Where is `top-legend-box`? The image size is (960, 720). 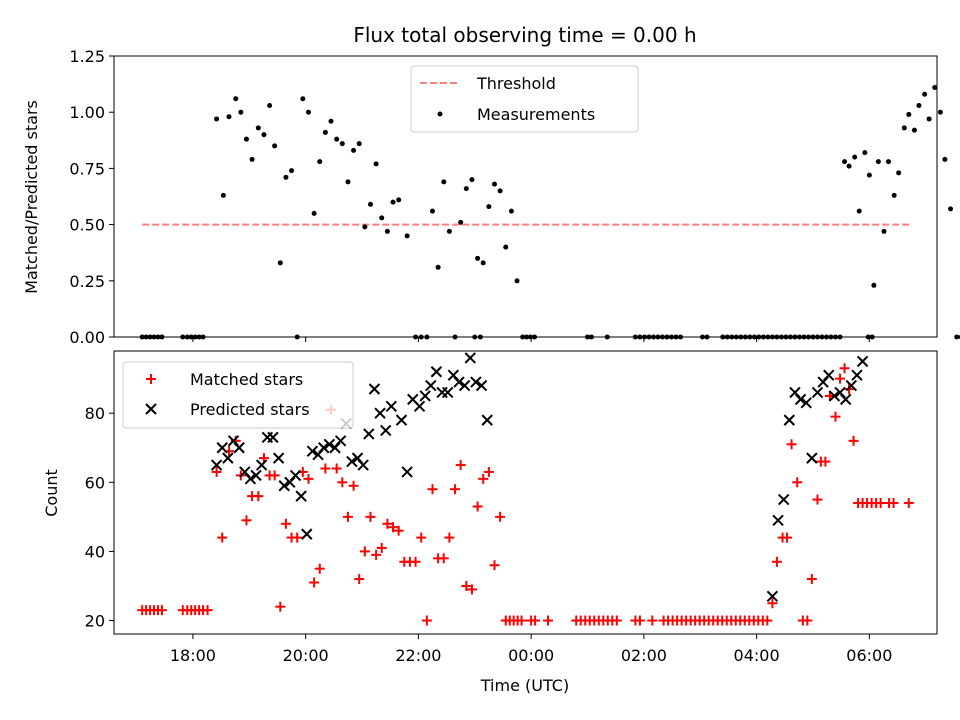 top-legend-box is located at coordinates (524, 99).